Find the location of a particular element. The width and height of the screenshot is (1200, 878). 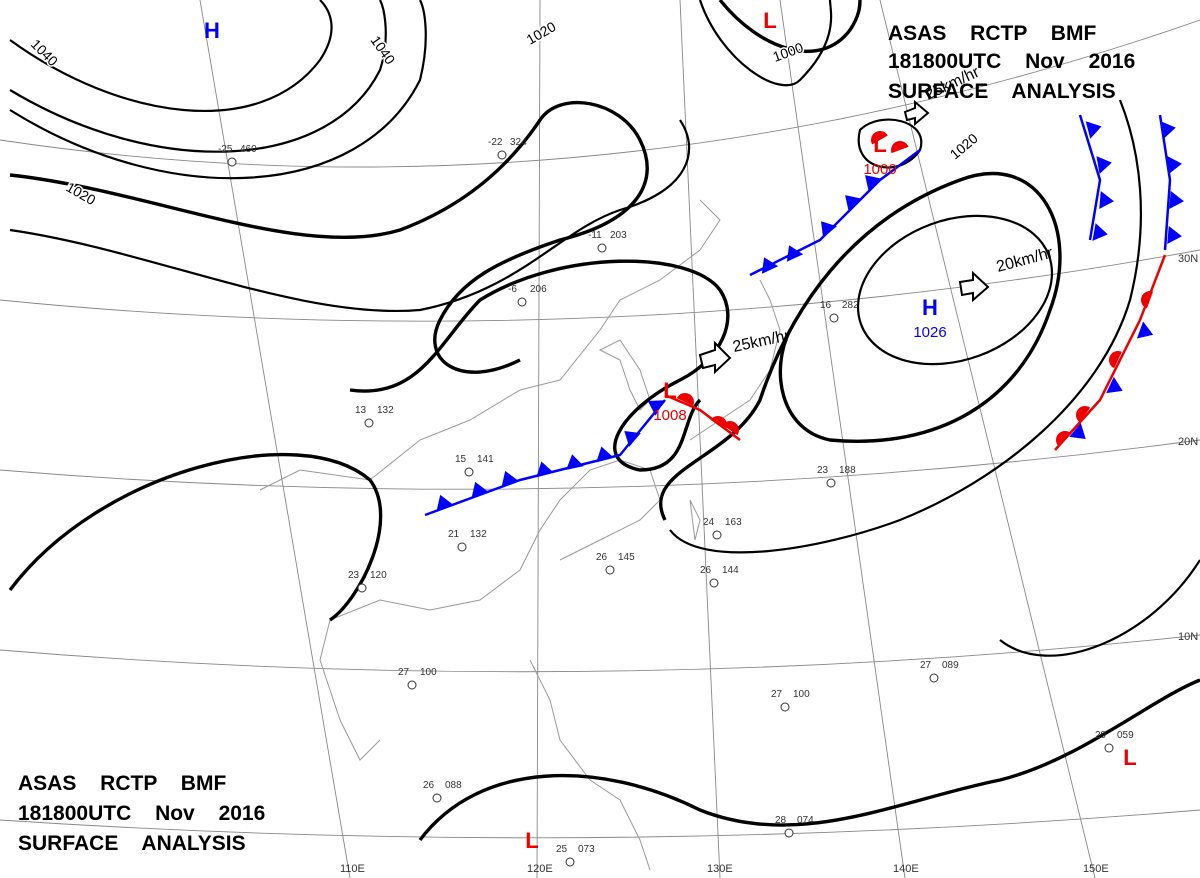

parallel is located at coordinates (600, 824).